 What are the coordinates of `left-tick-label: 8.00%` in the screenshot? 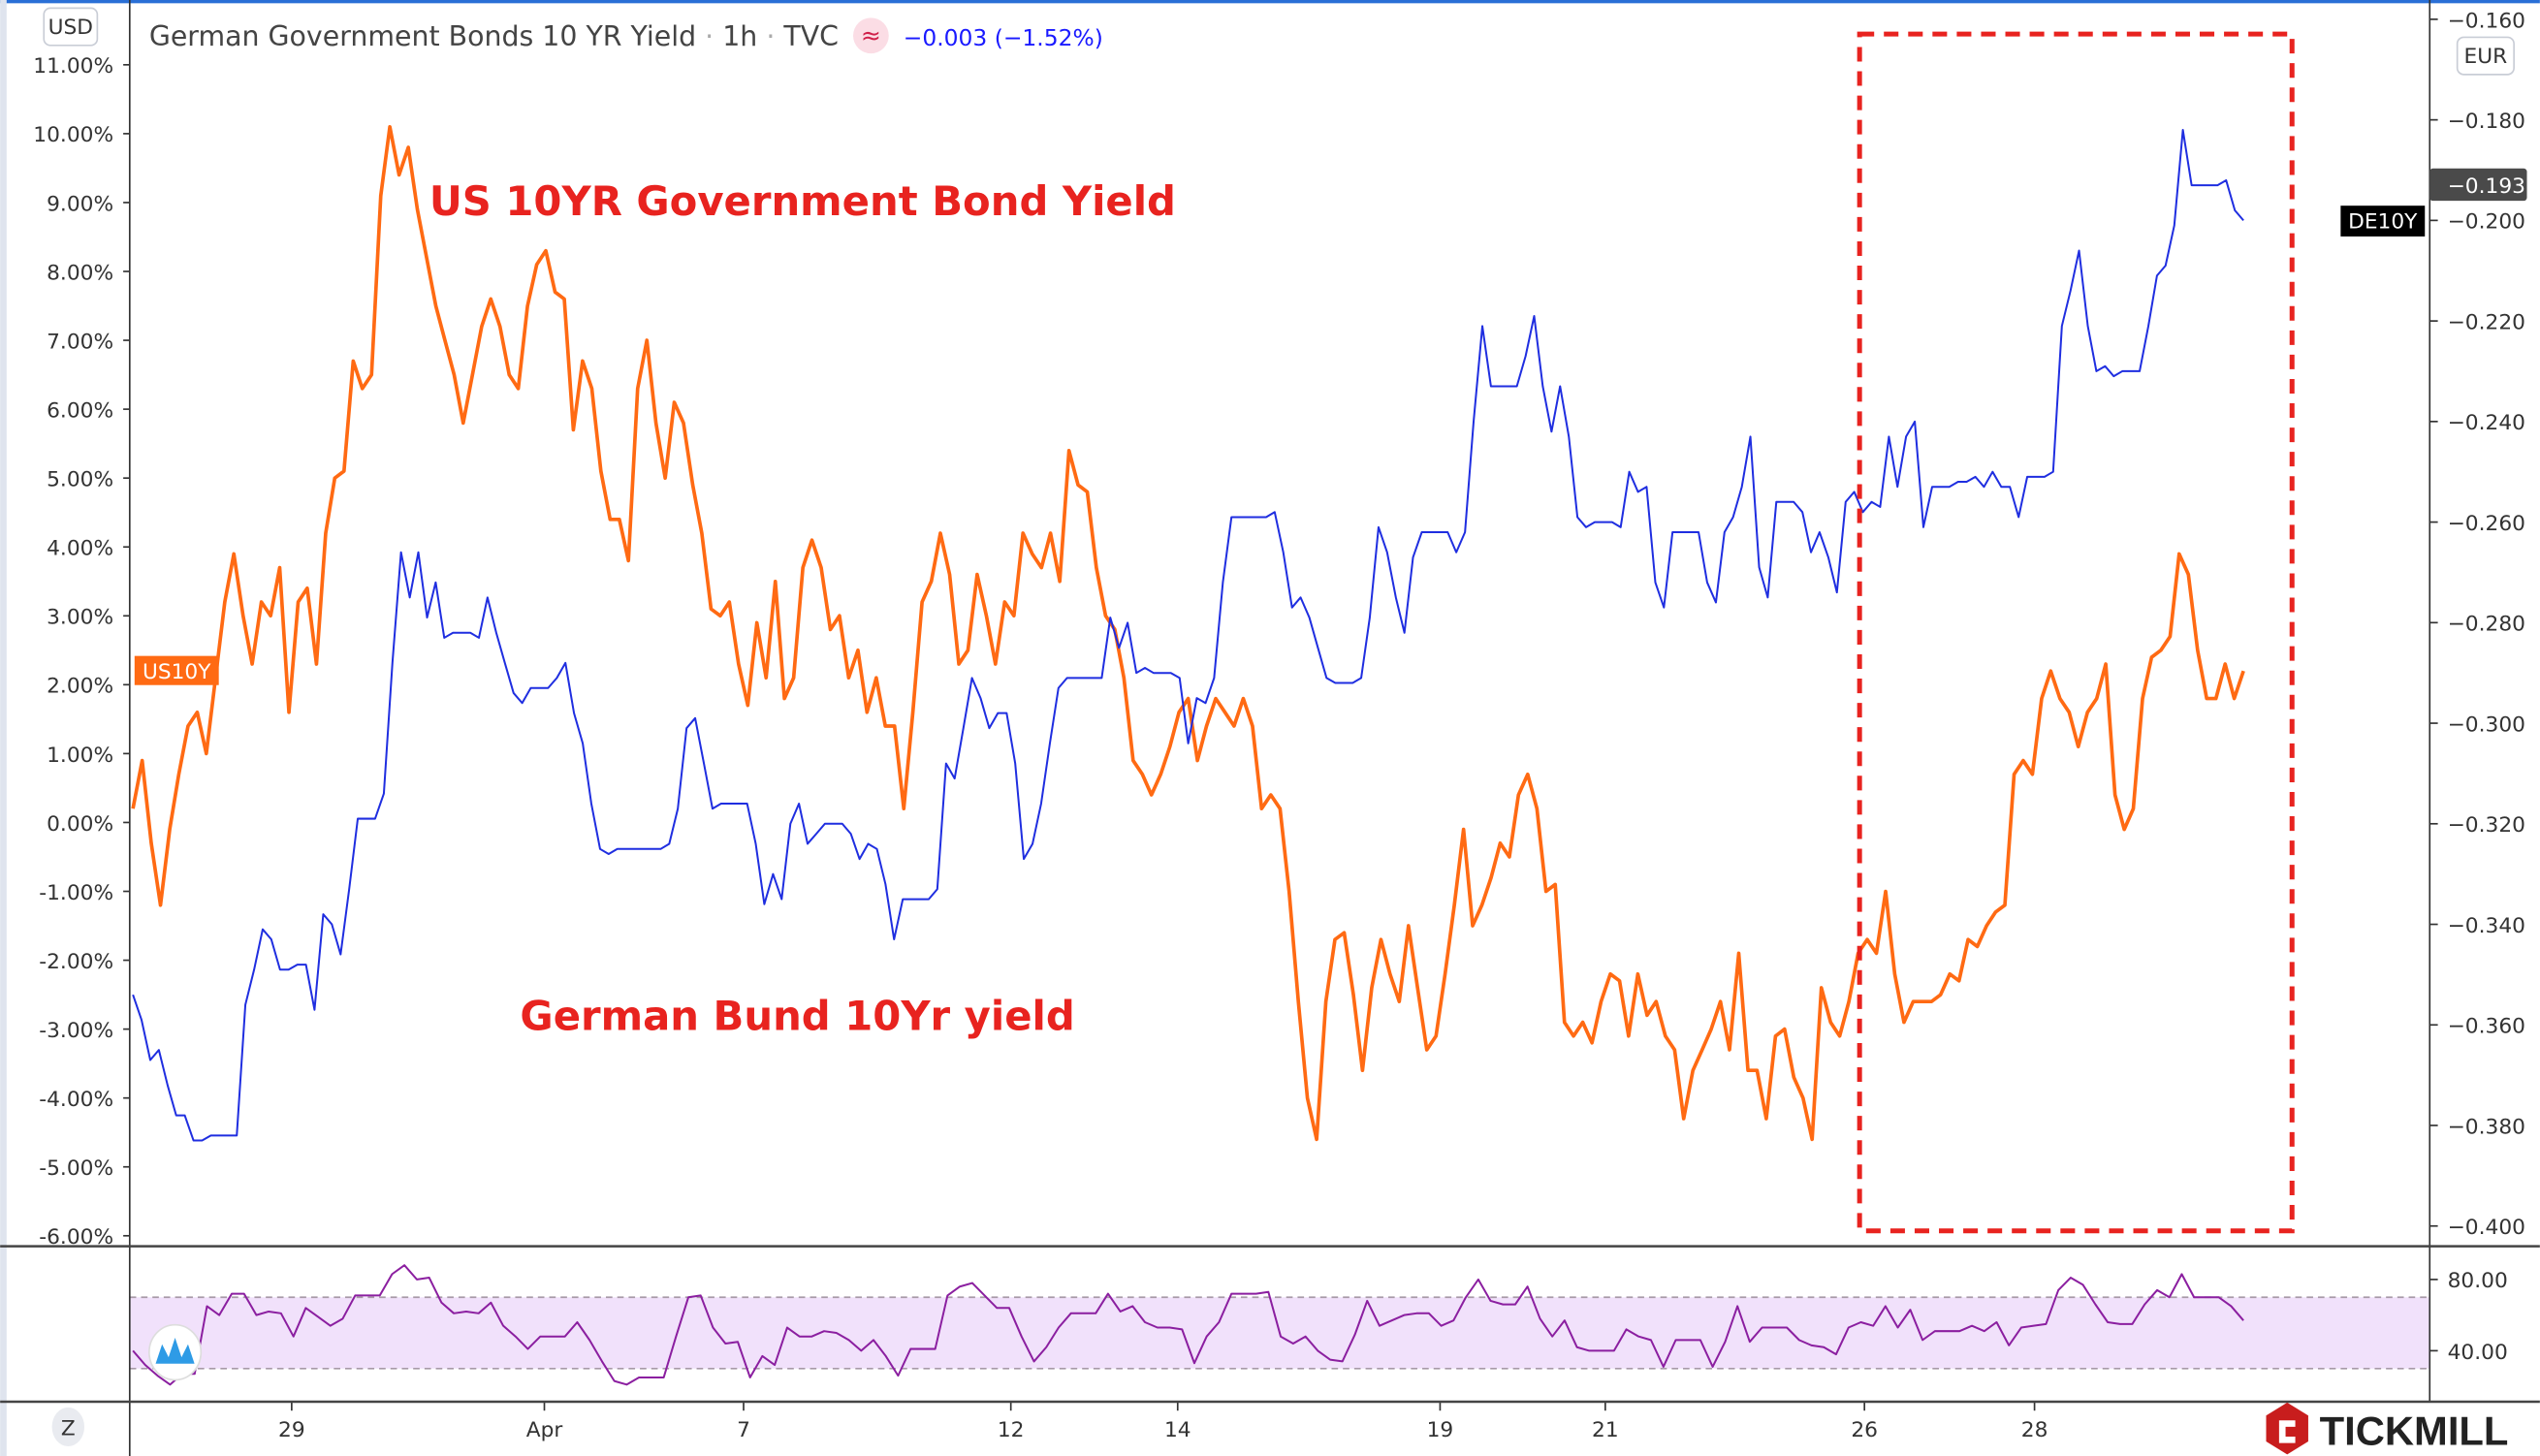 It's located at (80, 273).